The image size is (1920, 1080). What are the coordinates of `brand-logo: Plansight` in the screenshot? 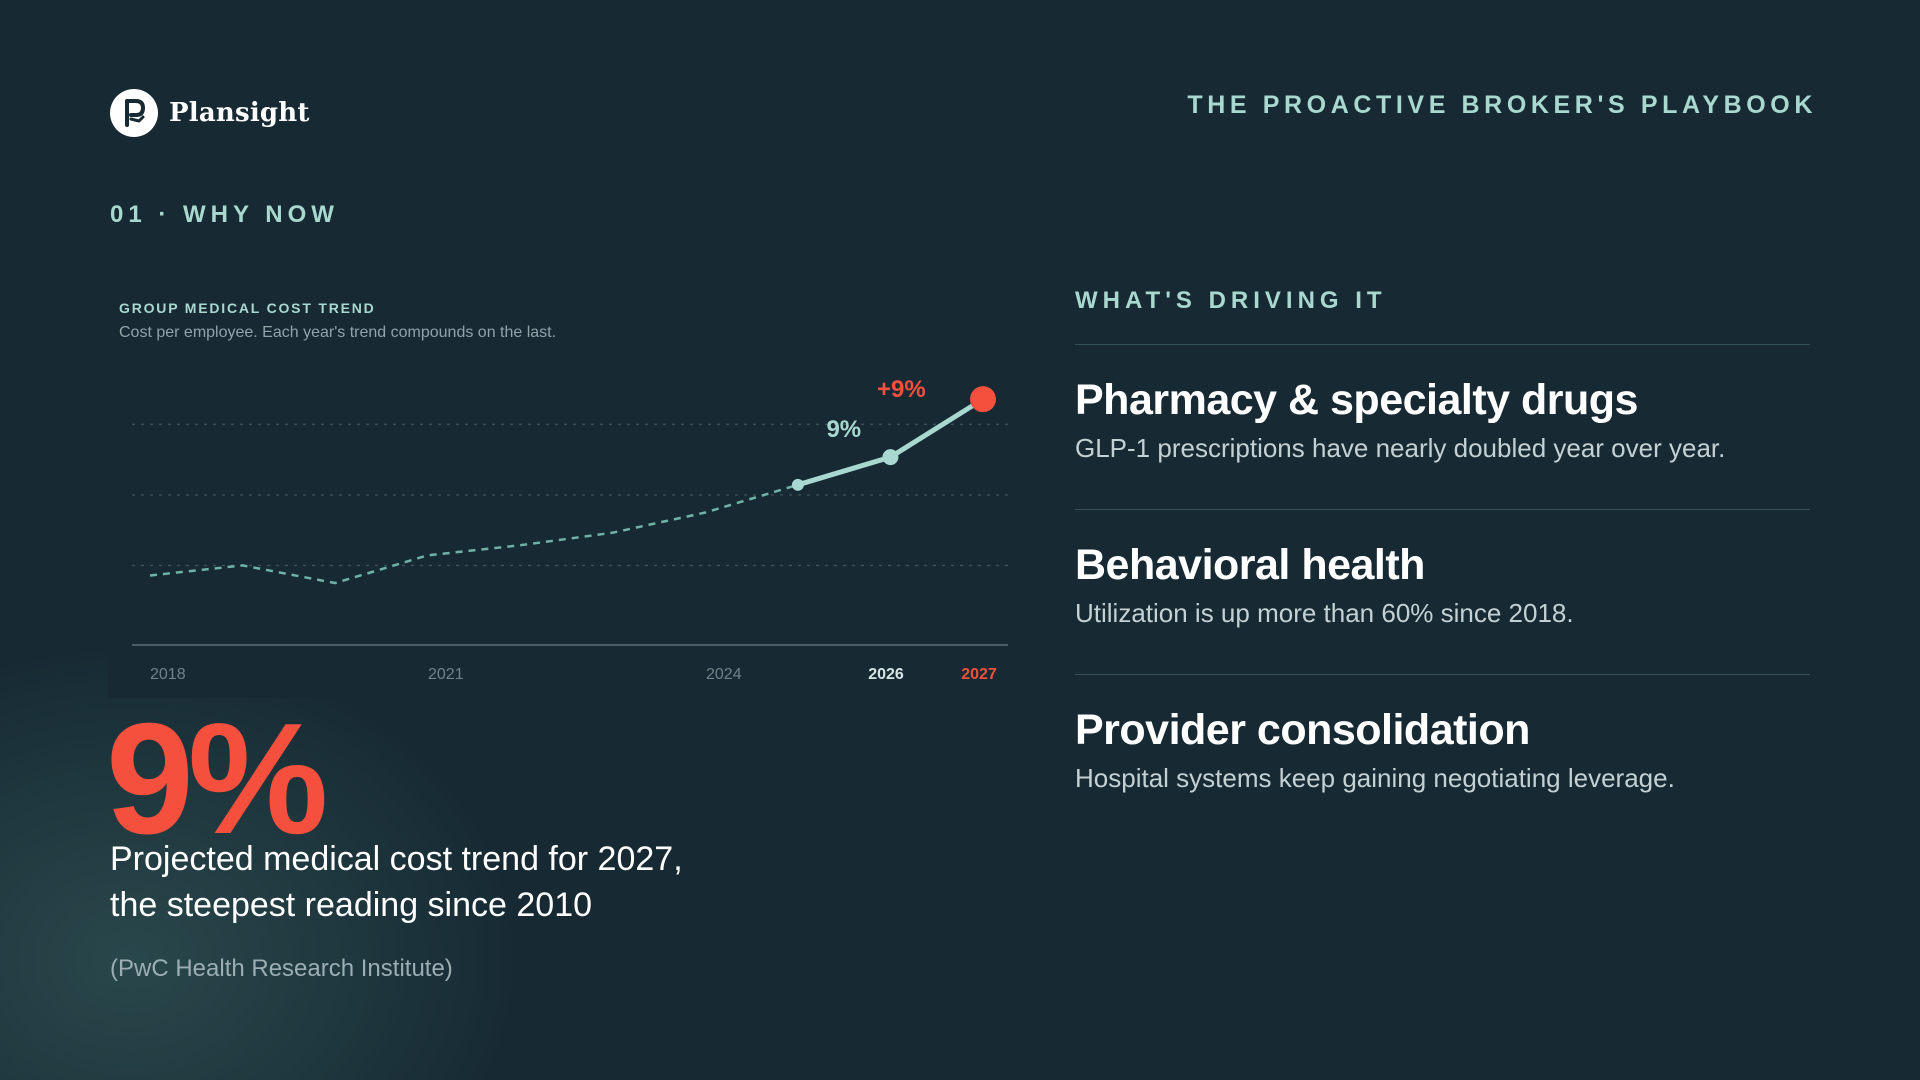 It's located at (210, 113).